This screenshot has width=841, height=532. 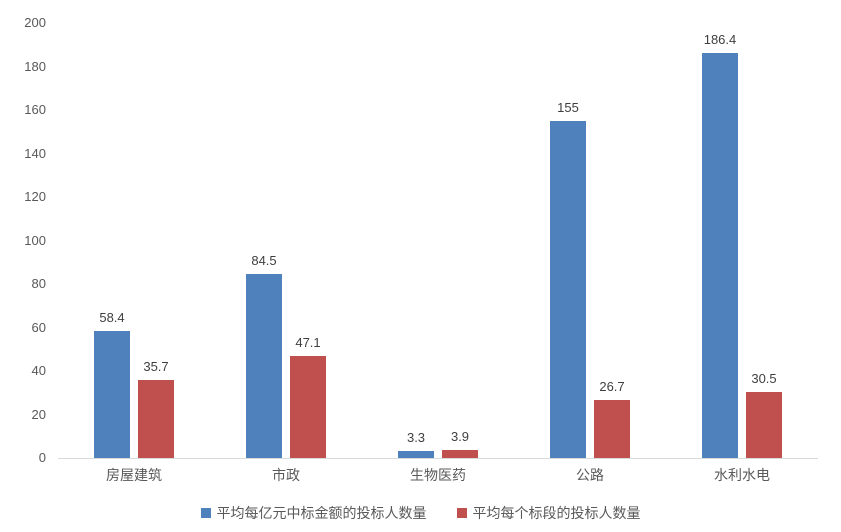 I want to click on bar-series-1-市政, so click(x=264, y=366).